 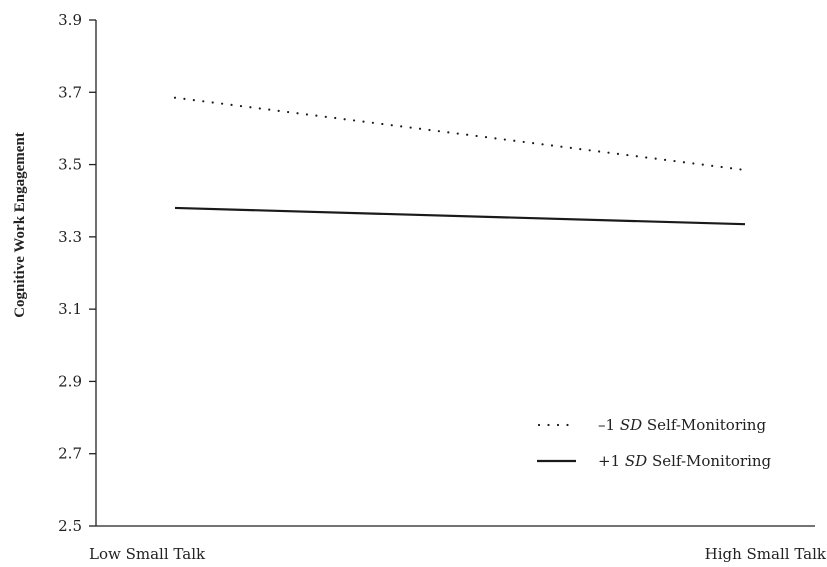 What do you see at coordinates (77, 273) in the screenshot?
I see `y-axis: 2.5 2.7 2.9 3.1 3.3 3.5 3.7 3.9` at bounding box center [77, 273].